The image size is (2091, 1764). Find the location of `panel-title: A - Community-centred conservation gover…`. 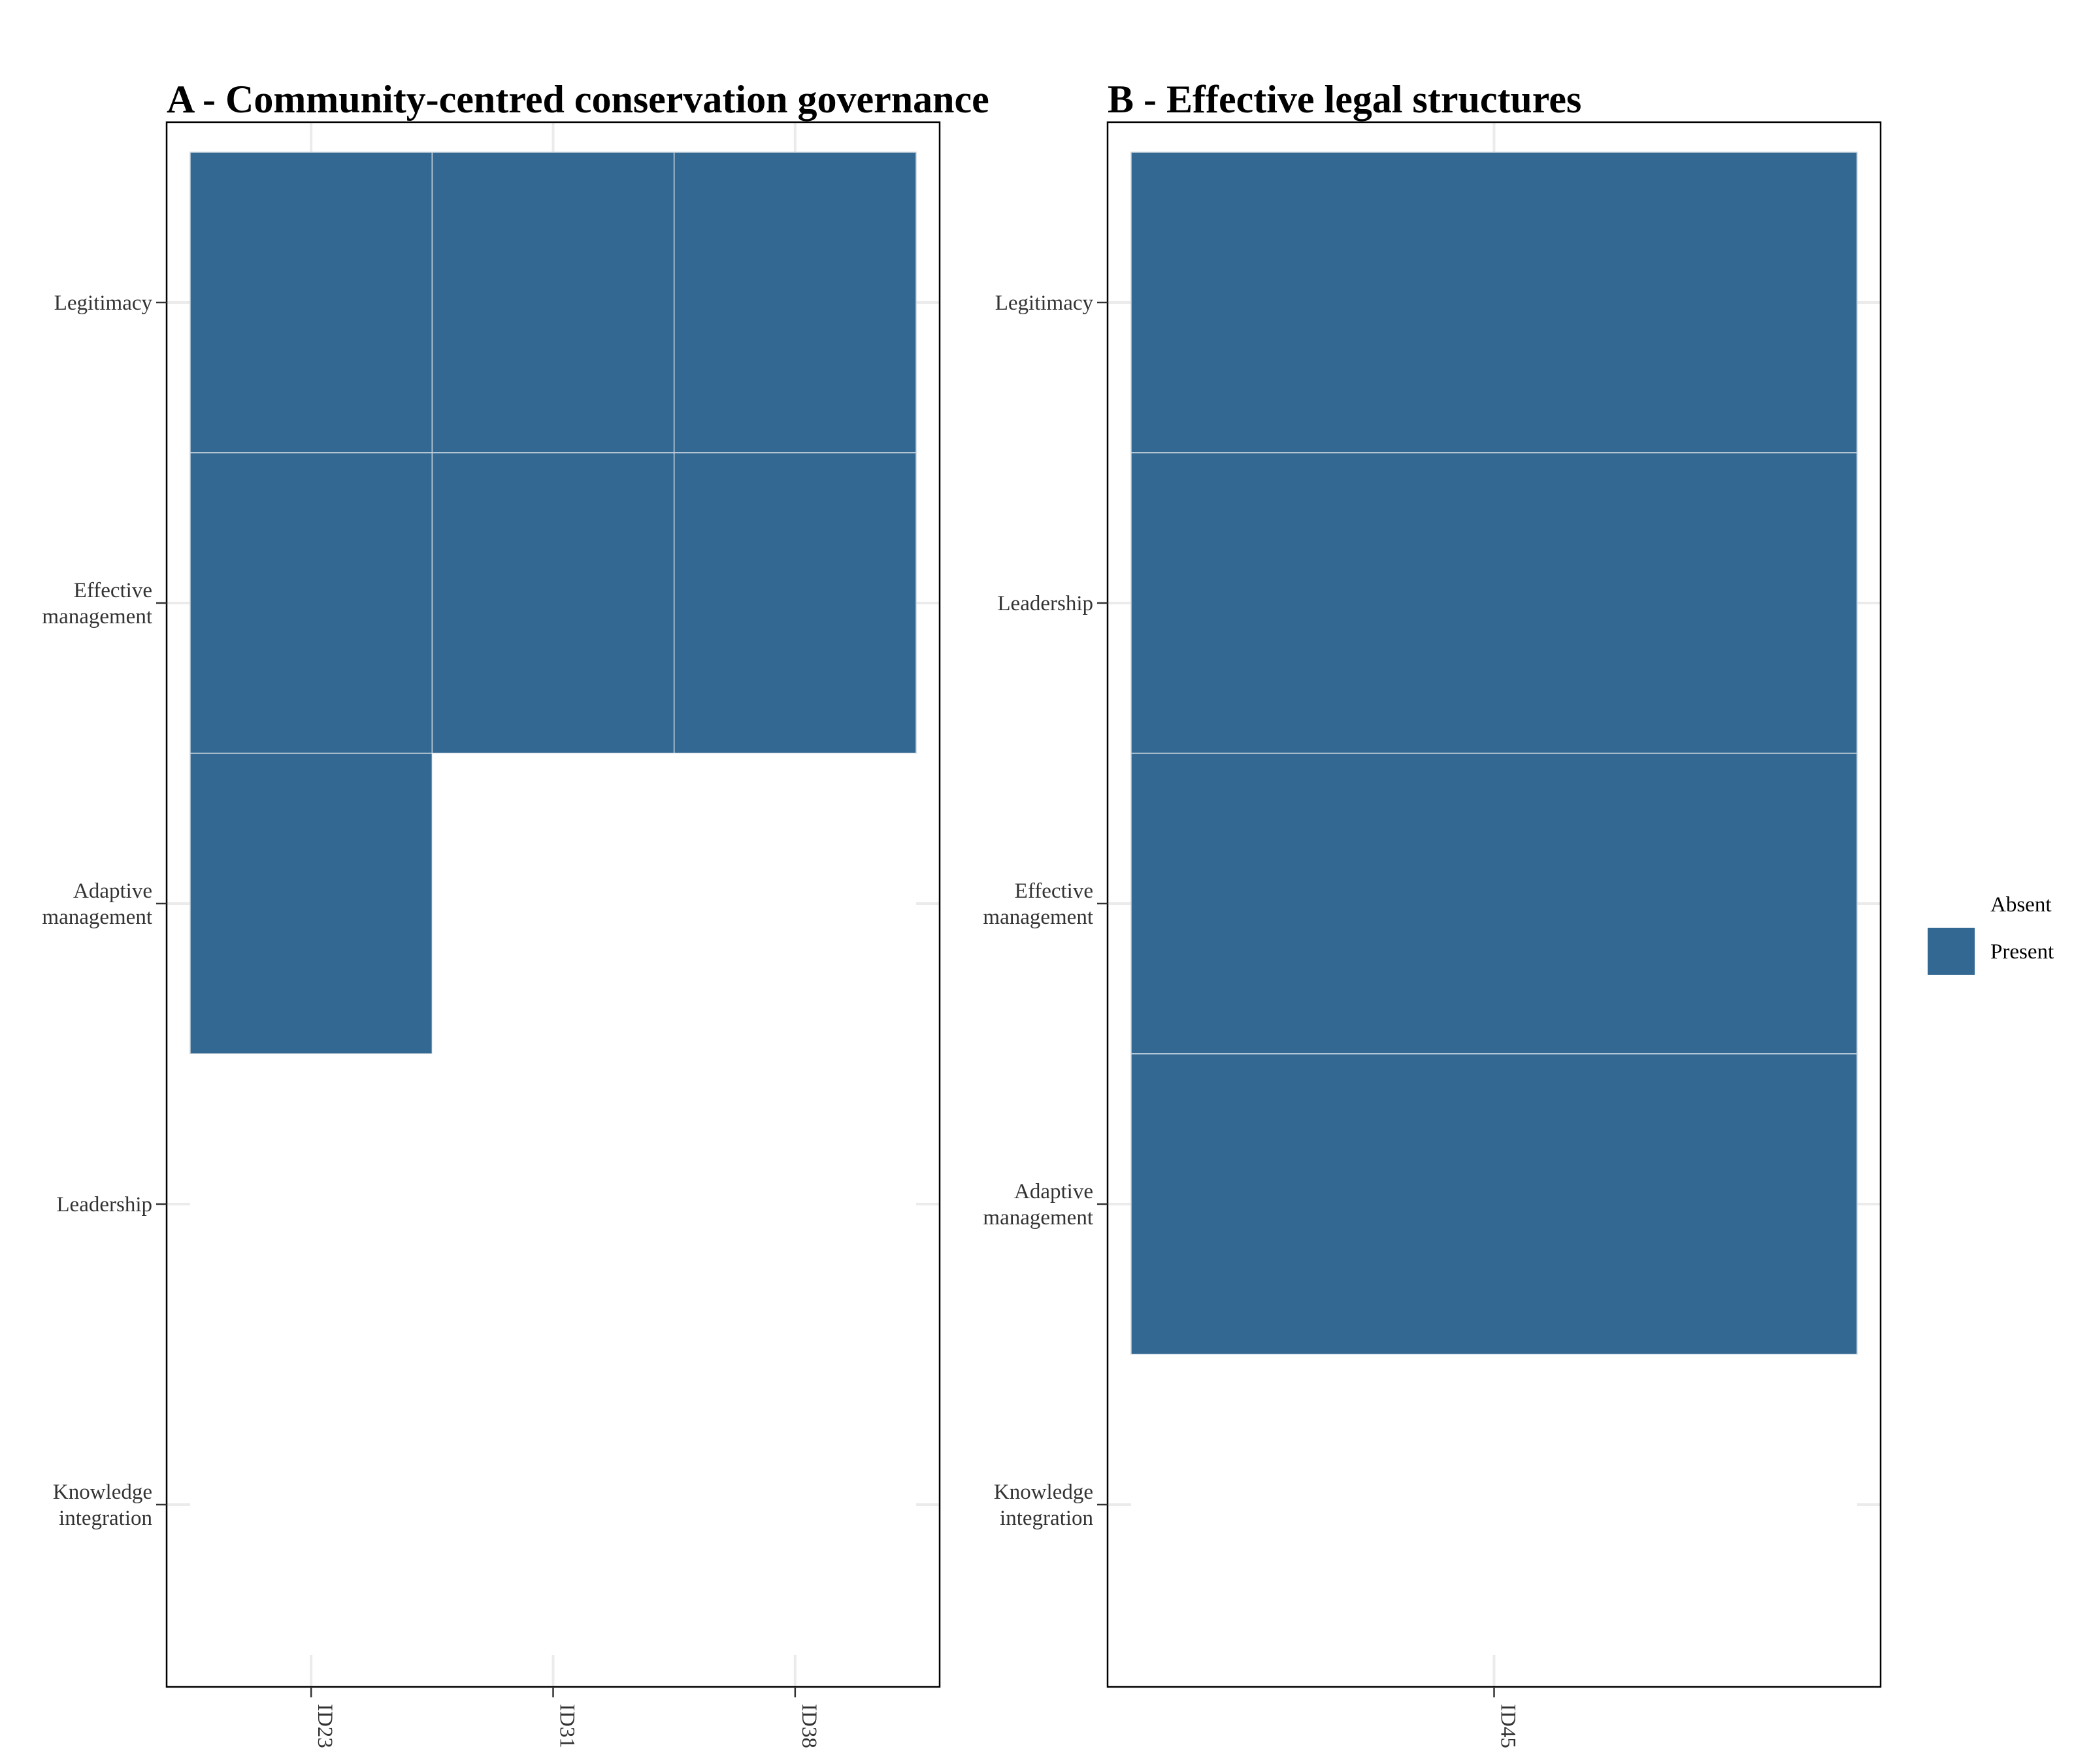

panel-title: A - Community-centred conservation gover… is located at coordinates (578, 99).